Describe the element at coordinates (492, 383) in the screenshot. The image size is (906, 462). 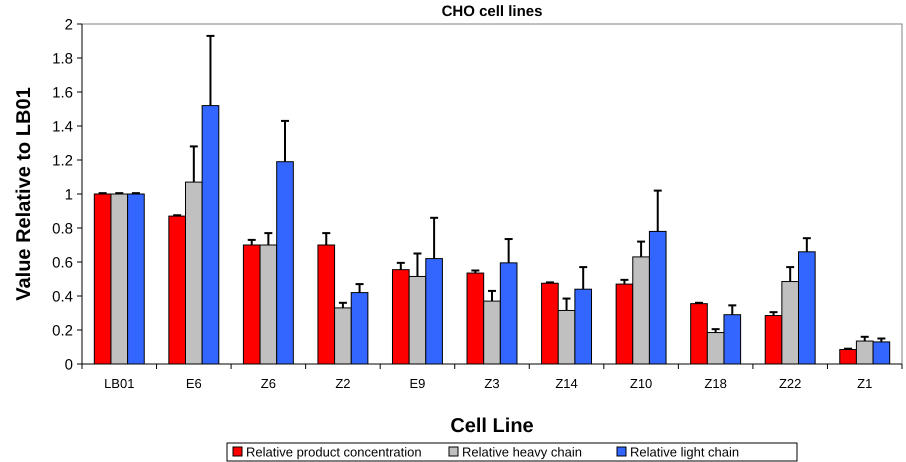
I see `x-tick-label: Z3` at that location.